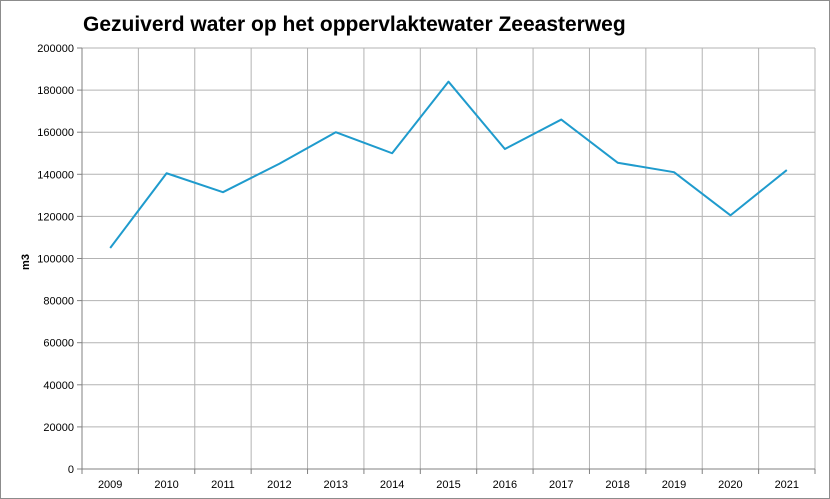 The image size is (830, 499). Describe the element at coordinates (55, 133) in the screenshot. I see `y-tick-label: 160000` at that location.